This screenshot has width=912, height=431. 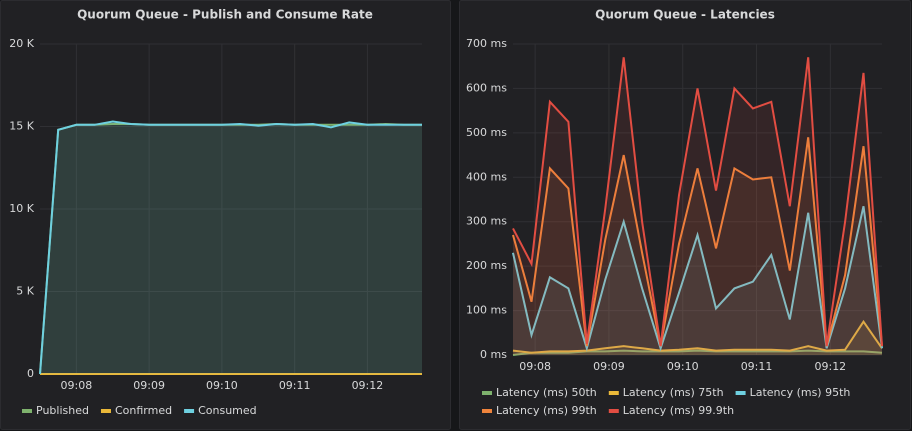 I want to click on y-tick-label: 600 ms, so click(x=486, y=87).